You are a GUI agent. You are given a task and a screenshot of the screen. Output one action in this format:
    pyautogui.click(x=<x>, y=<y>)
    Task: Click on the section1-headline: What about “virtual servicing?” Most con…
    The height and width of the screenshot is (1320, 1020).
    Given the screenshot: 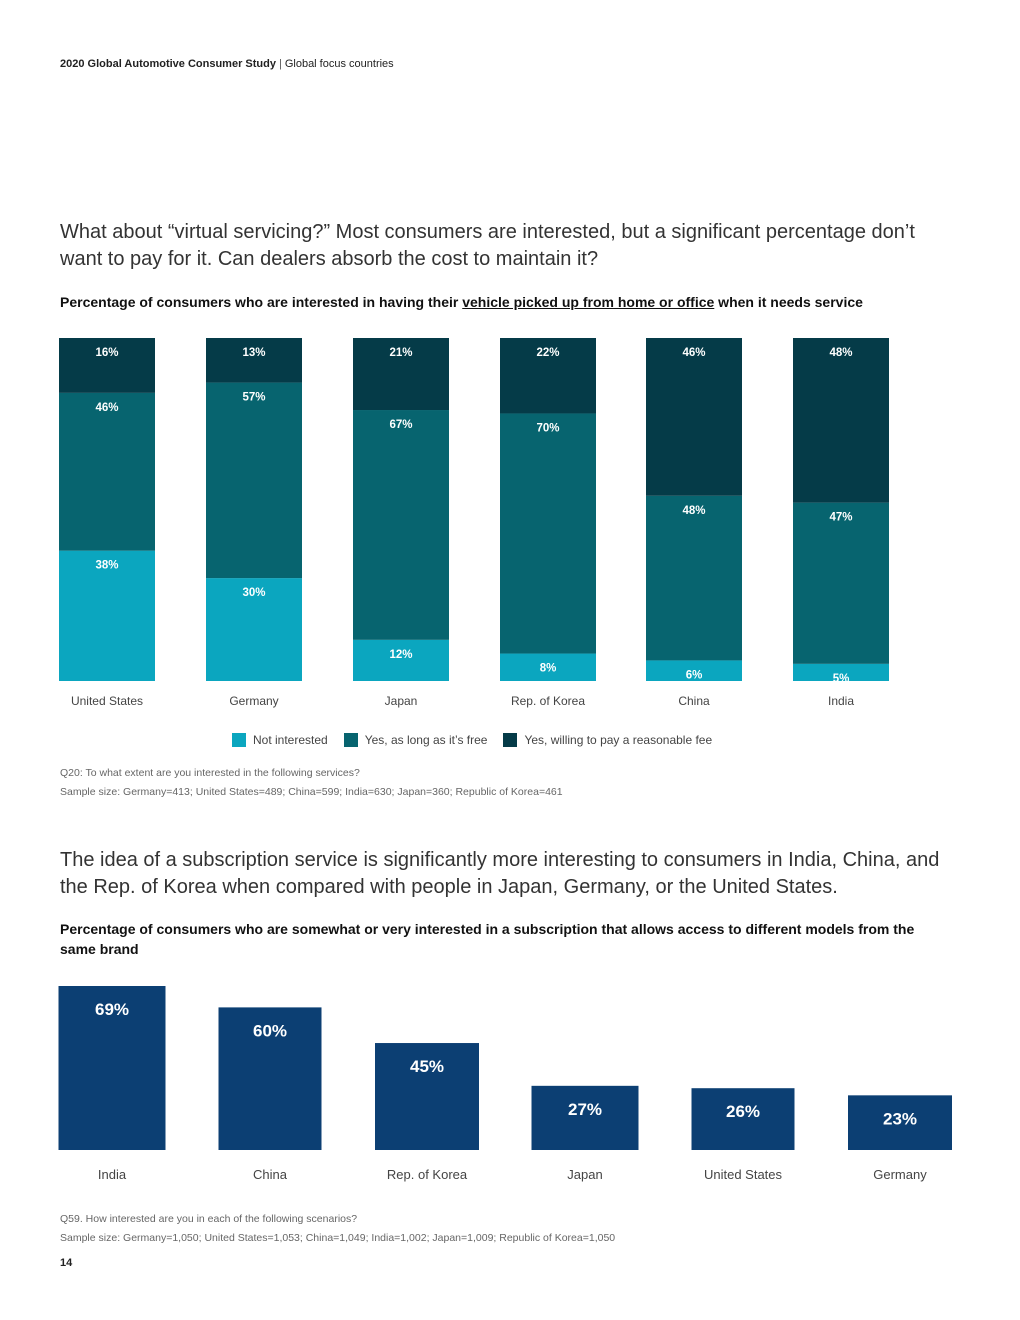 What is the action you would take?
    pyautogui.click(x=487, y=245)
    